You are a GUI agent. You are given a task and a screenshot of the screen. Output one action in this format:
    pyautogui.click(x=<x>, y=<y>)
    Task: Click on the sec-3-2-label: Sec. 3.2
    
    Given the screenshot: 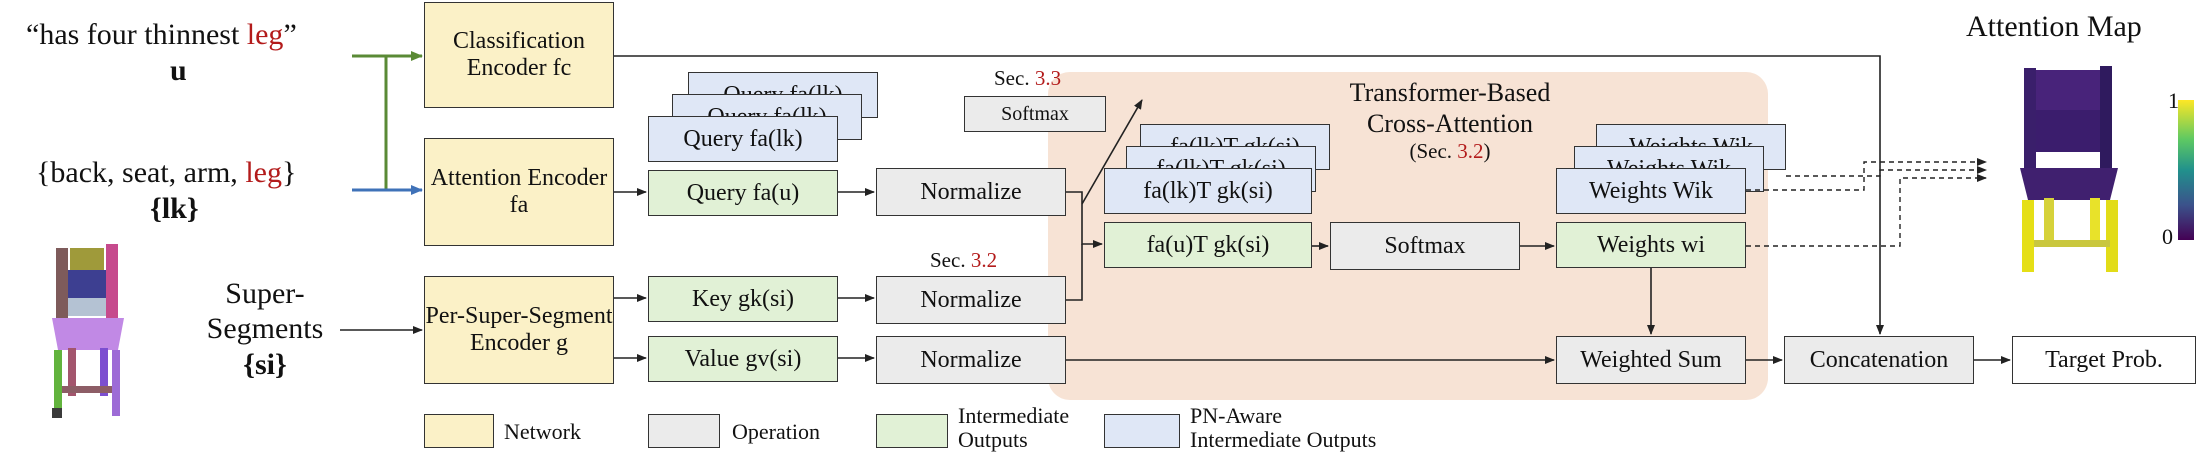 What is the action you would take?
    pyautogui.click(x=964, y=260)
    